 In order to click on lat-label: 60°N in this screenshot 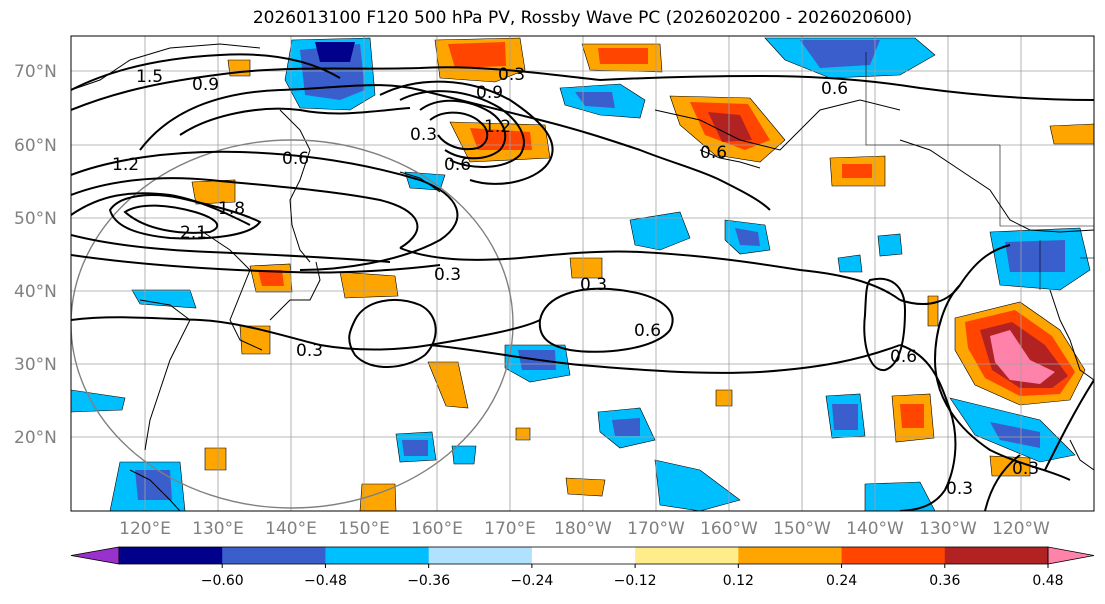, I will do `click(35, 146)`.